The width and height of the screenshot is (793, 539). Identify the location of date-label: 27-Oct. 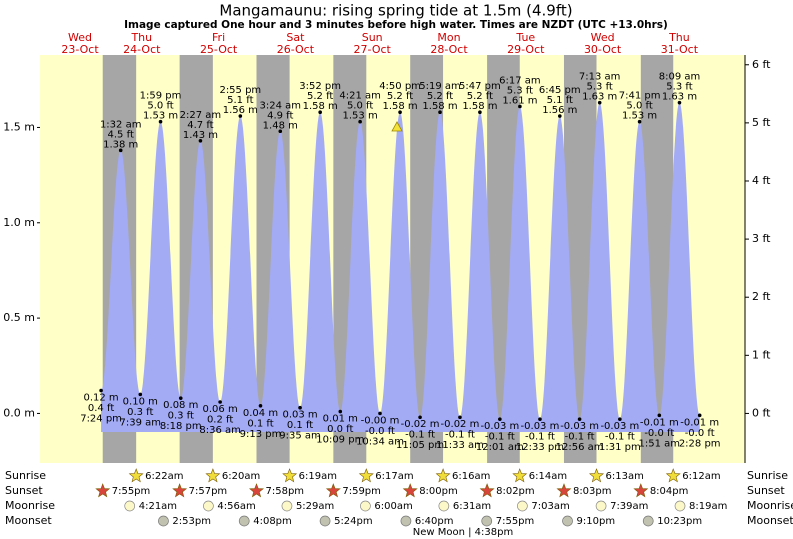
(373, 49).